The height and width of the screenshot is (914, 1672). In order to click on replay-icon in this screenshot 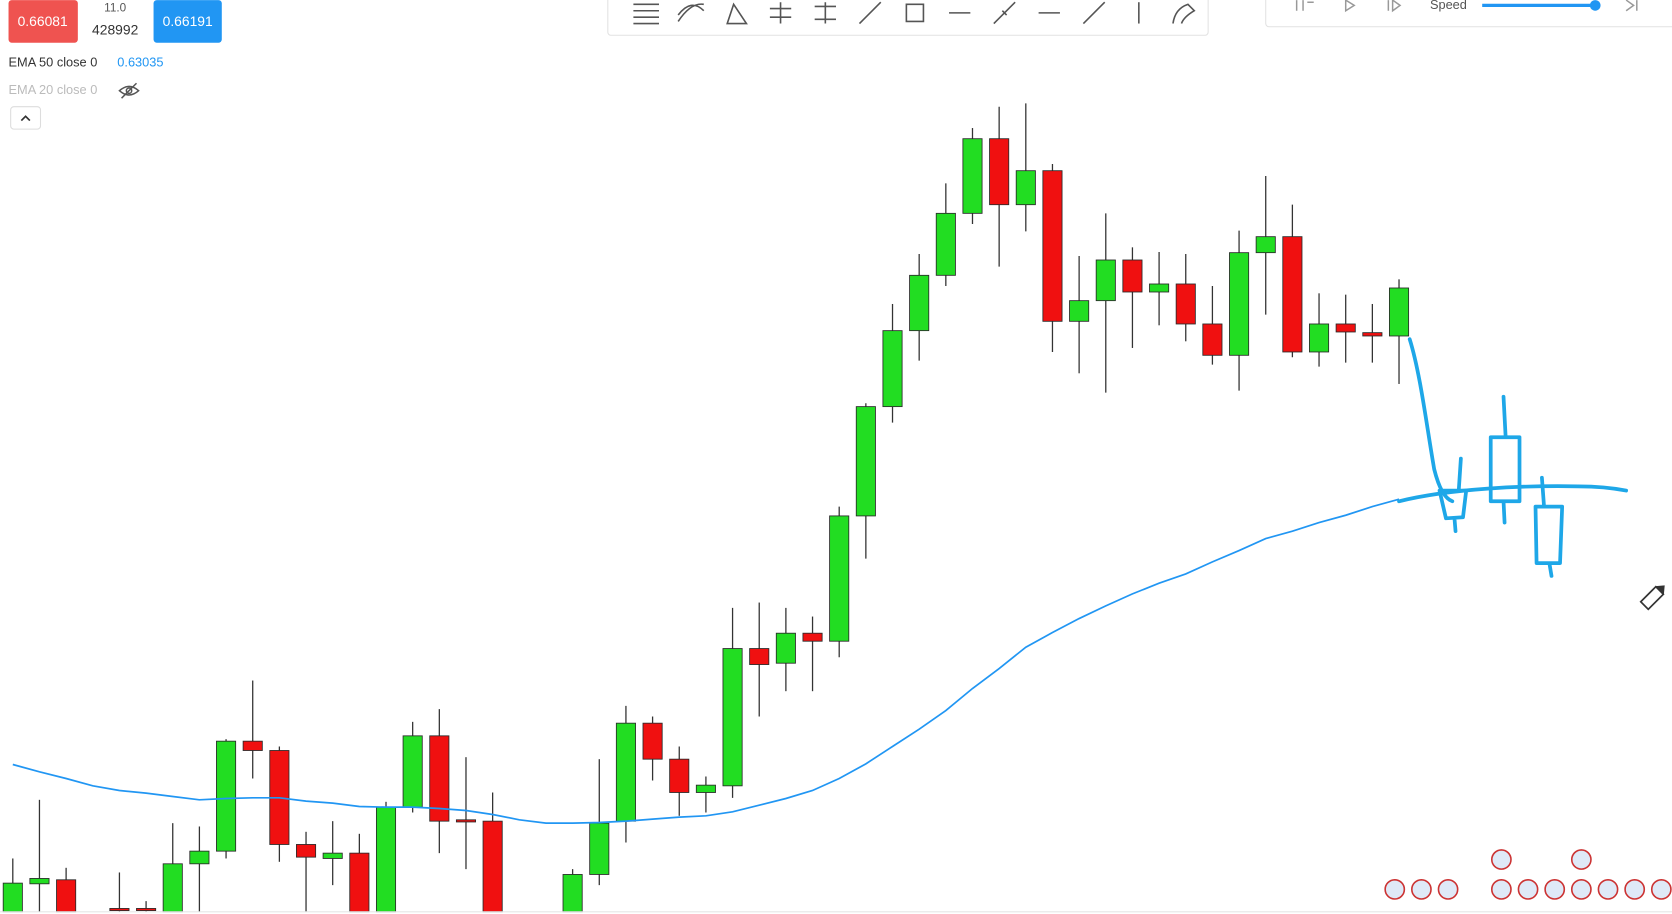, I will do `click(1304, 5)`.